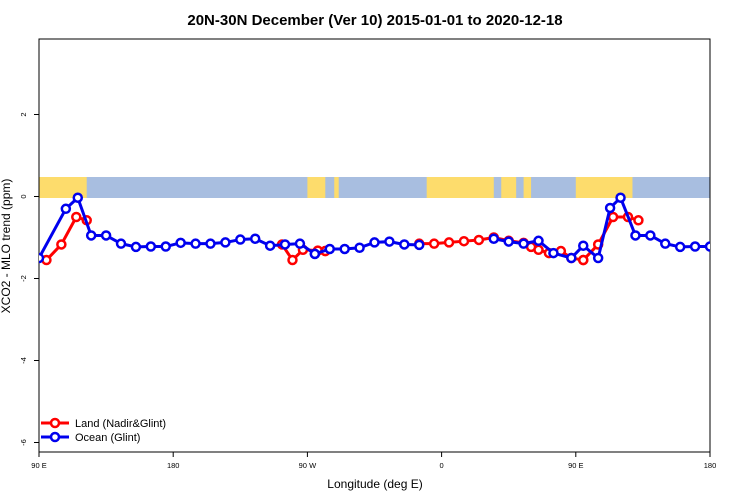  What do you see at coordinates (442, 465) in the screenshot?
I see `x-tick-label: 0` at bounding box center [442, 465].